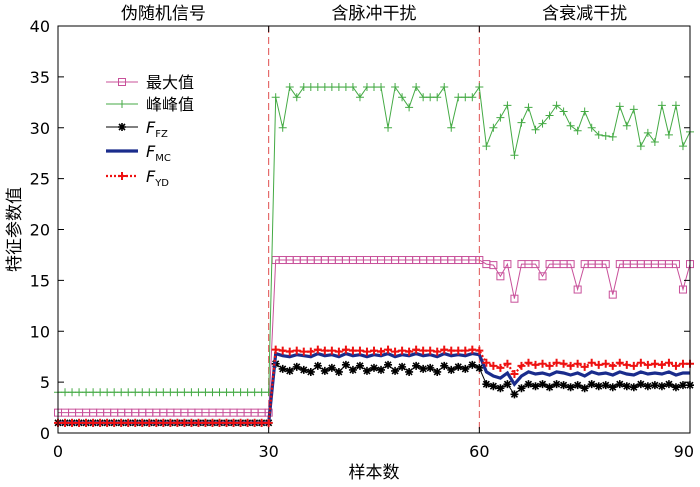  I want to click on legend-item-3: FFZ, so click(137, 129).